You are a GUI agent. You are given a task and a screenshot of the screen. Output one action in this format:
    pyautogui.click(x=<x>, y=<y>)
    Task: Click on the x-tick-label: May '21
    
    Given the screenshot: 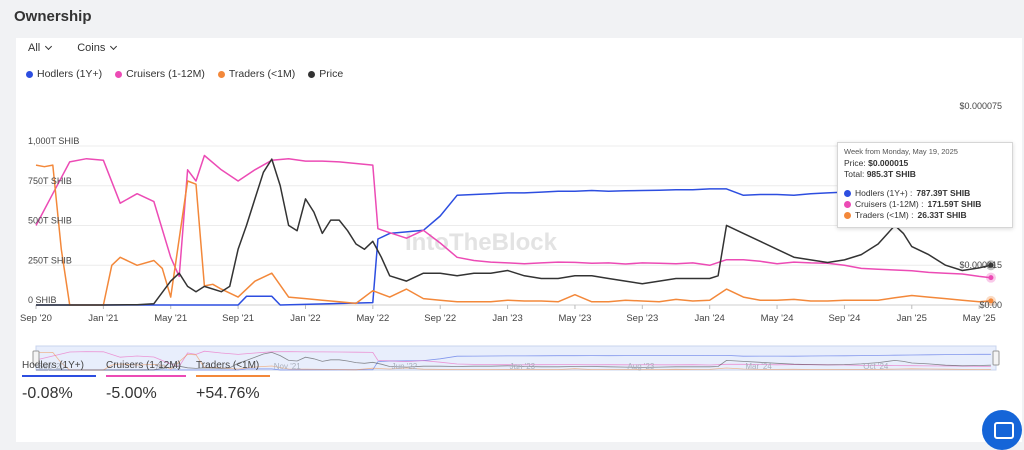 What is the action you would take?
    pyautogui.click(x=170, y=318)
    